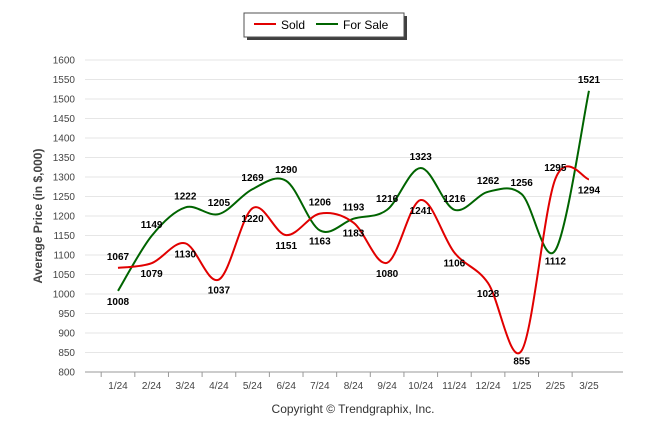 Image resolution: width=646 pixels, height=434 pixels. What do you see at coordinates (64, 119) in the screenshot?
I see `y-tick-label: 1450` at bounding box center [64, 119].